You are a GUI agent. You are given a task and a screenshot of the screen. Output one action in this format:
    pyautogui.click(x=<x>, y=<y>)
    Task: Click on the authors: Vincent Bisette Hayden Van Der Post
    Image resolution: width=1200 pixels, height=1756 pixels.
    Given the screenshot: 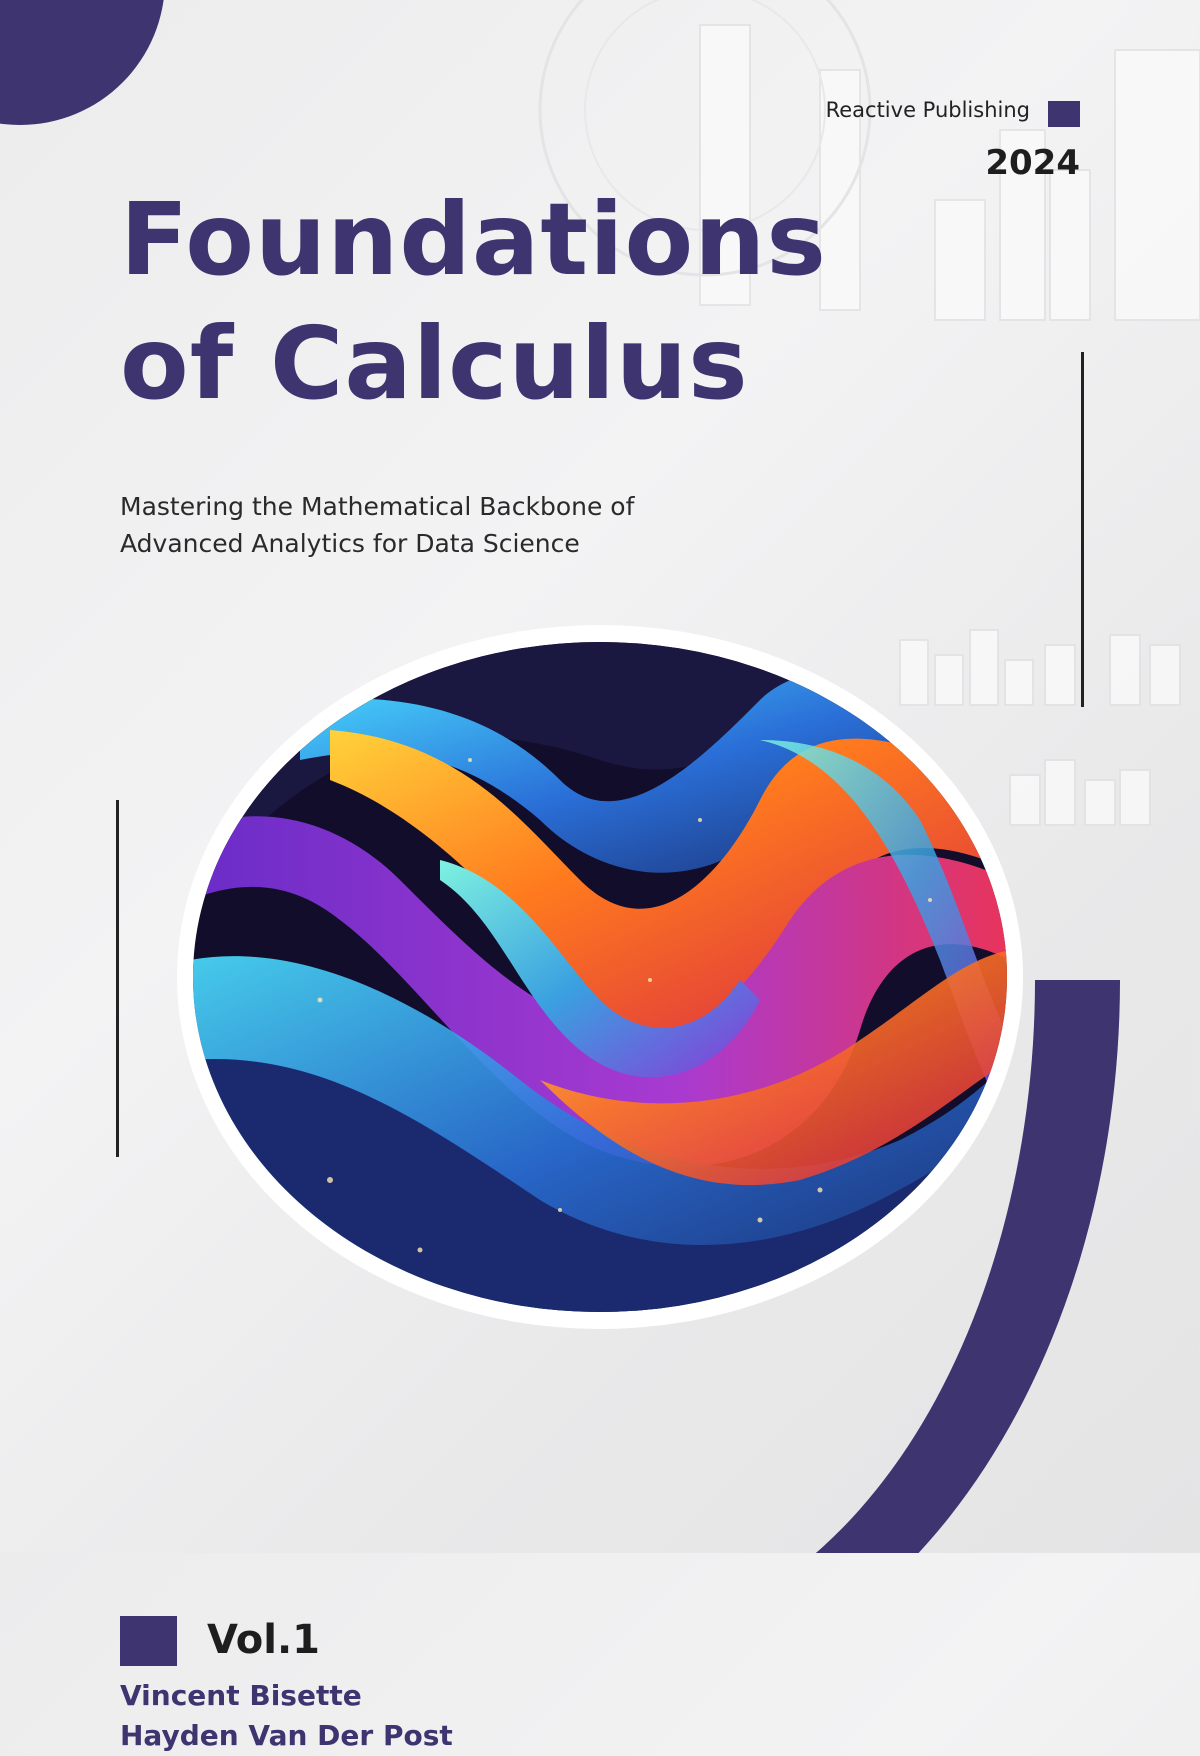 What is the action you would take?
    pyautogui.click(x=286, y=1716)
    